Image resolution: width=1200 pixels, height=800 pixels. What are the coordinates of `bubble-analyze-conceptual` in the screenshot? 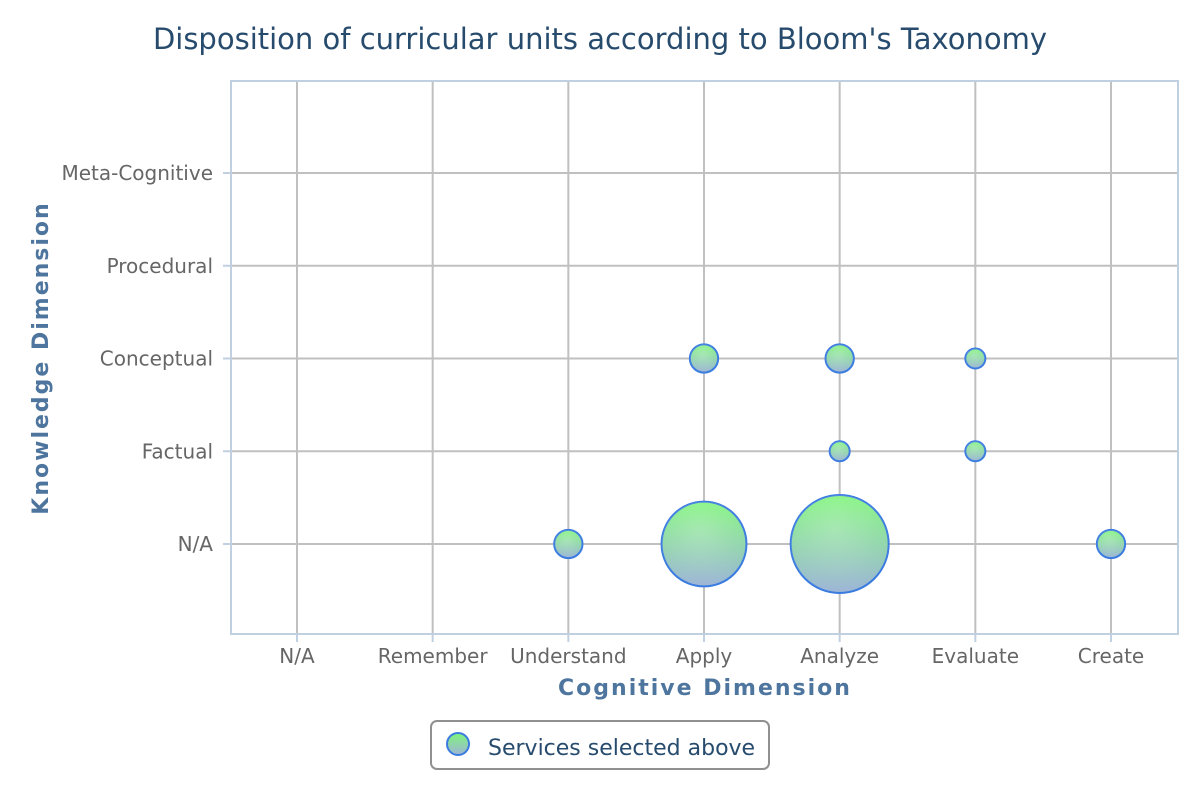 It's located at (839, 358).